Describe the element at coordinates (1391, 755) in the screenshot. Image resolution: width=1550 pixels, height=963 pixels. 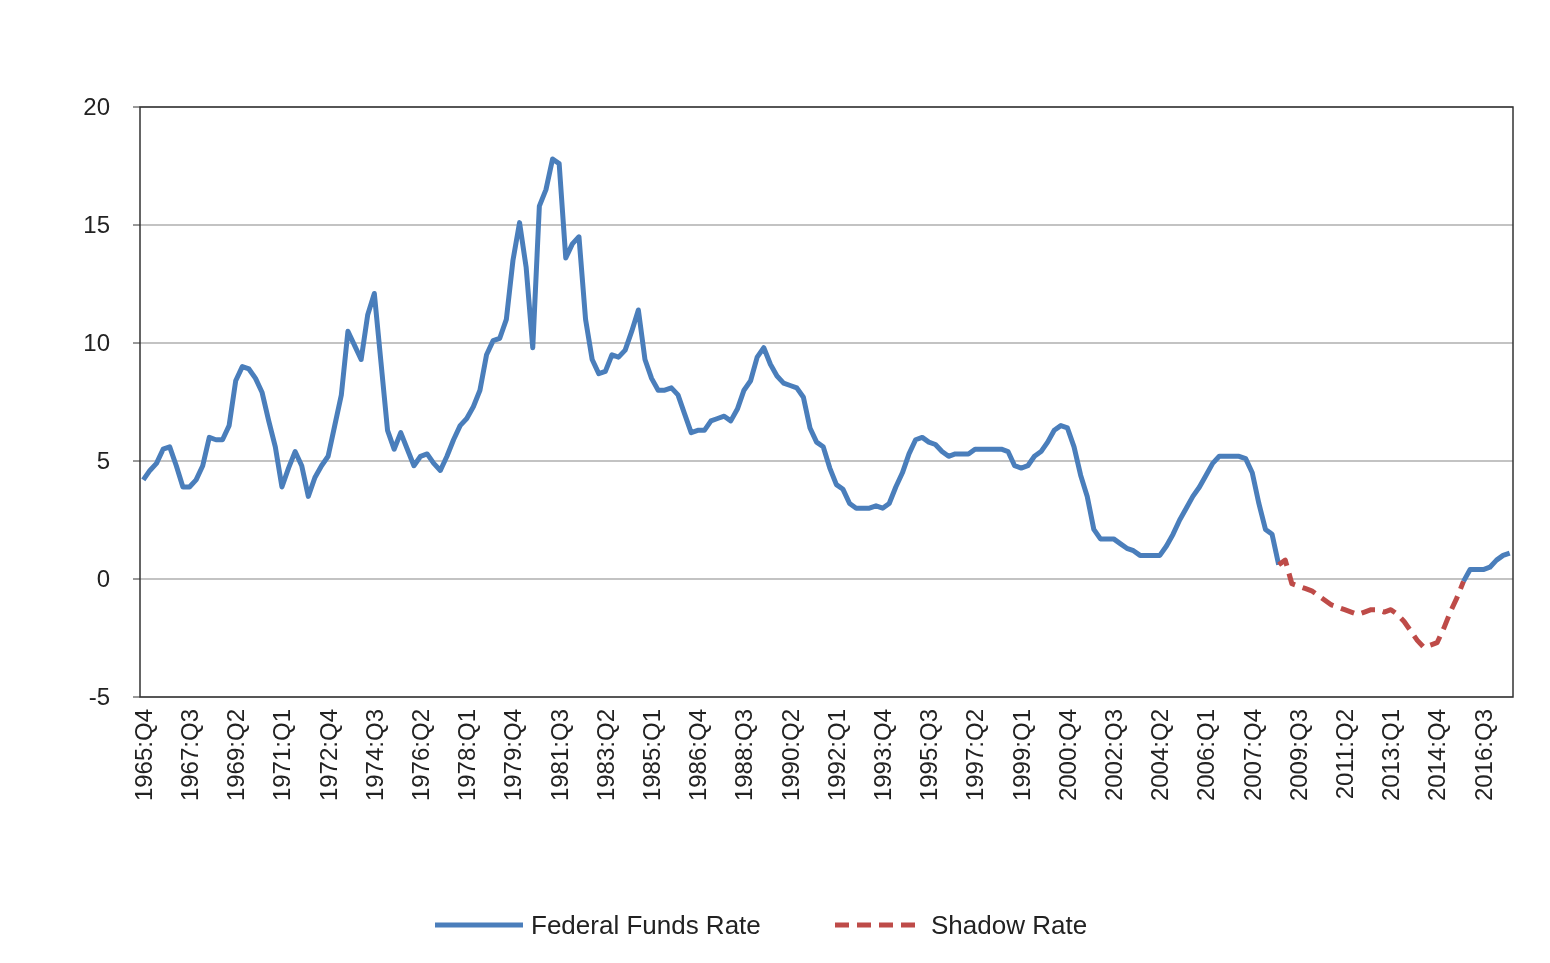
I see `x-tick-label: 2013:Q1` at that location.